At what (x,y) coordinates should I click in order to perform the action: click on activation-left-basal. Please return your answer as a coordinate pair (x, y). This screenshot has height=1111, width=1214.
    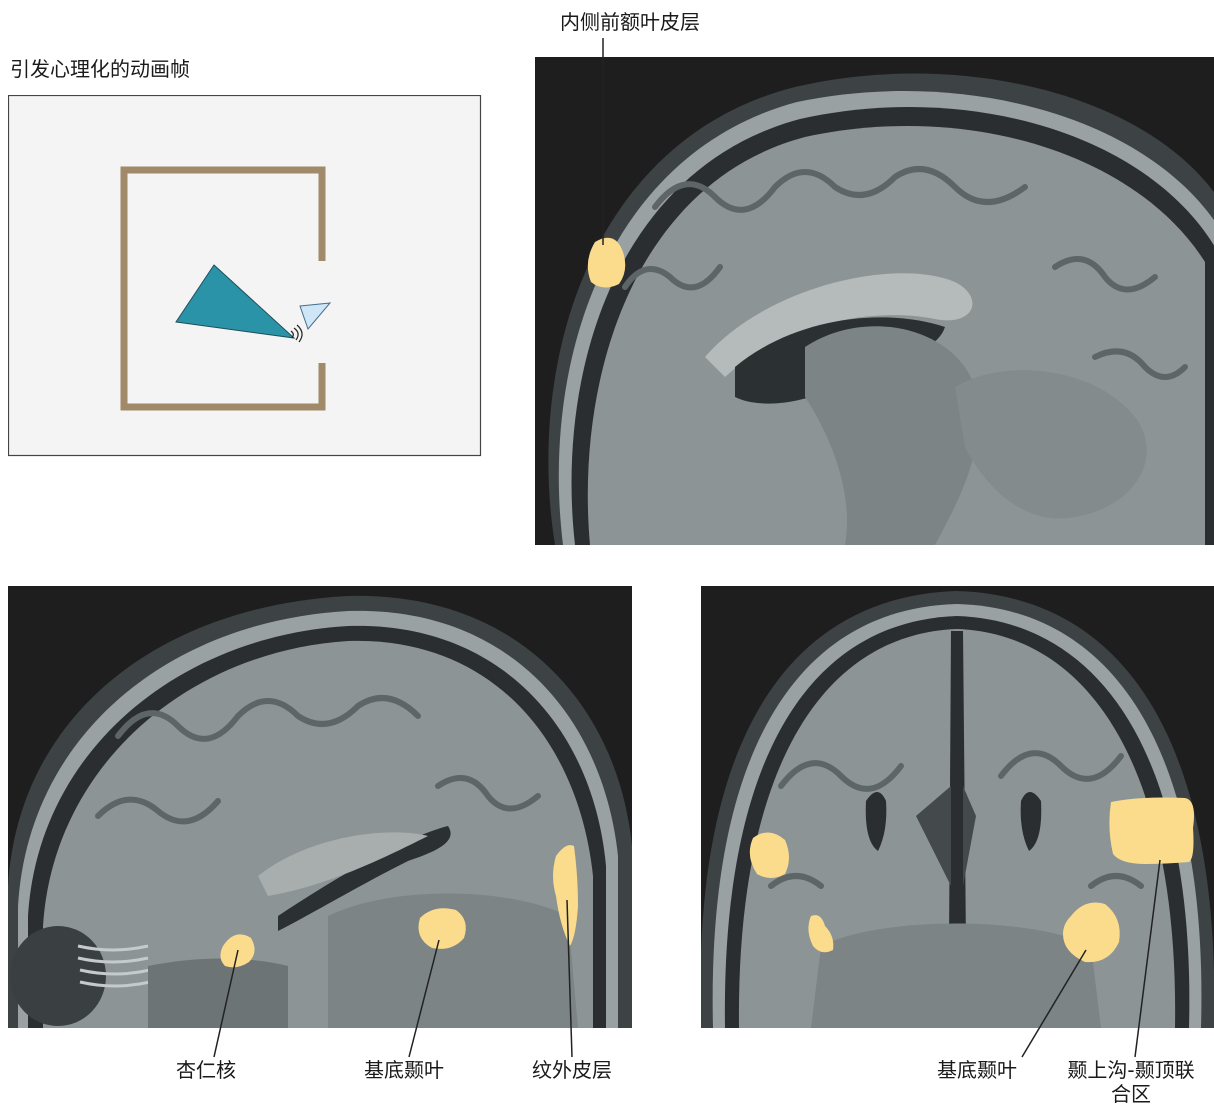
    Looking at the image, I should click on (821, 934).